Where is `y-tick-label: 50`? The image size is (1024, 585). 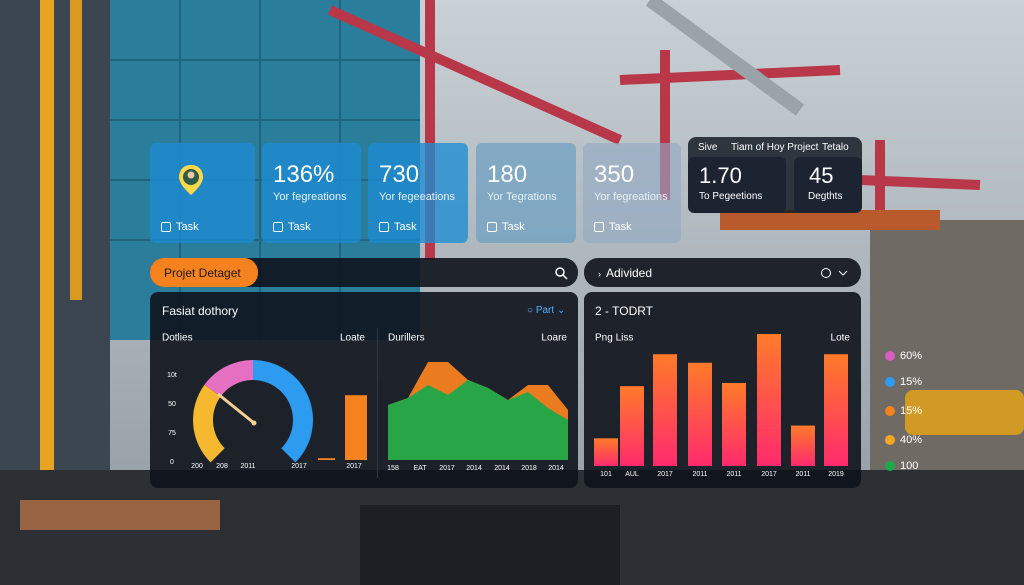
y-tick-label: 50 is located at coordinates (172, 404).